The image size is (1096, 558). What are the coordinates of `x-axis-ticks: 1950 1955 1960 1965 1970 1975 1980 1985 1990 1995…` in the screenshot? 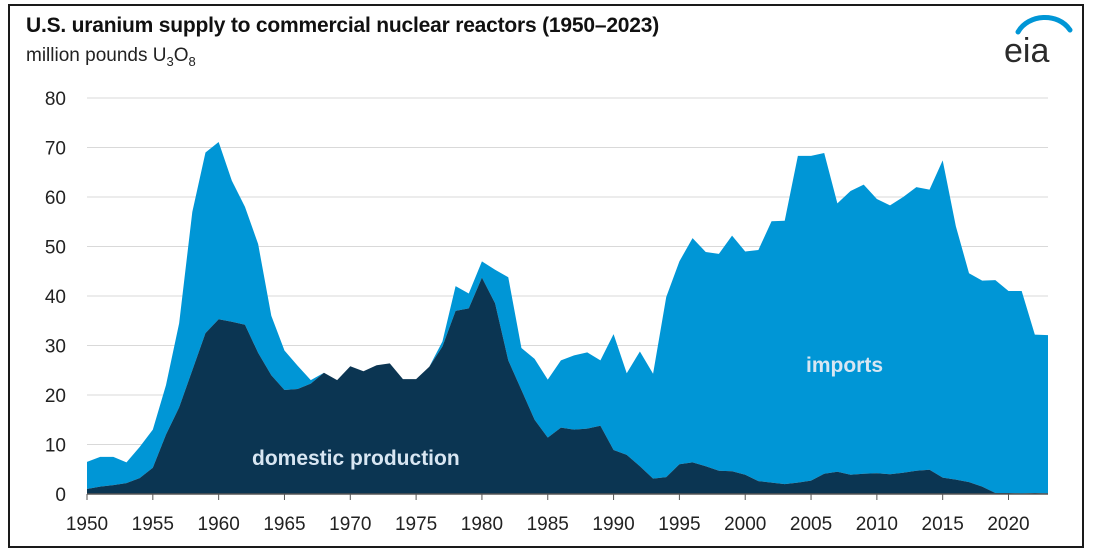 It's located at (548, 514).